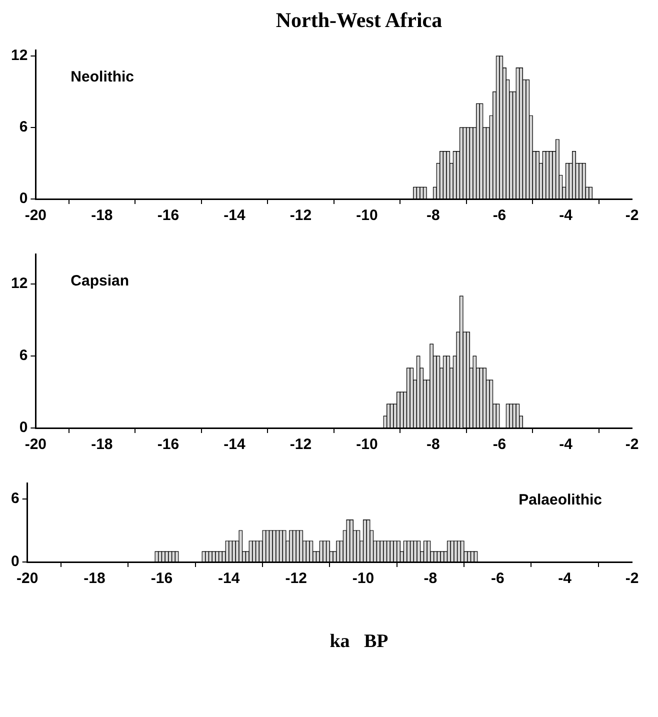  What do you see at coordinates (560, 500) in the screenshot?
I see `annotation: Palaeolithic` at bounding box center [560, 500].